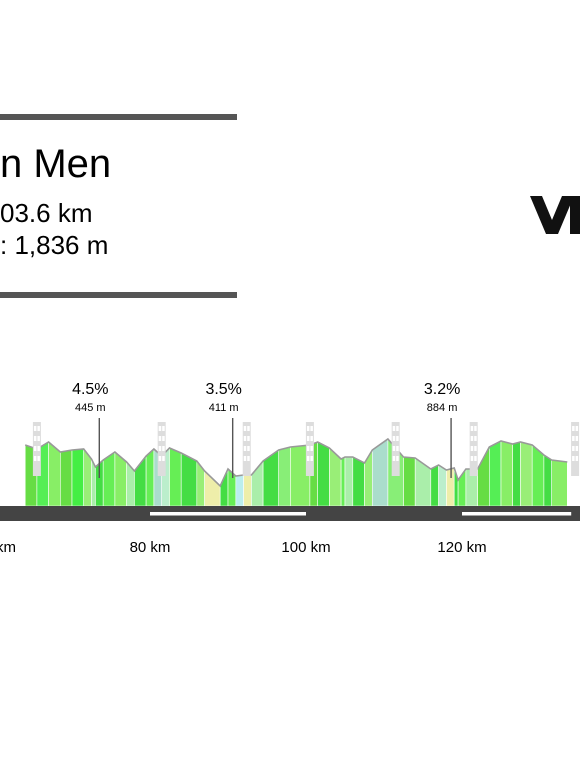  I want to click on x-tick-label: 100 km, so click(305, 547).